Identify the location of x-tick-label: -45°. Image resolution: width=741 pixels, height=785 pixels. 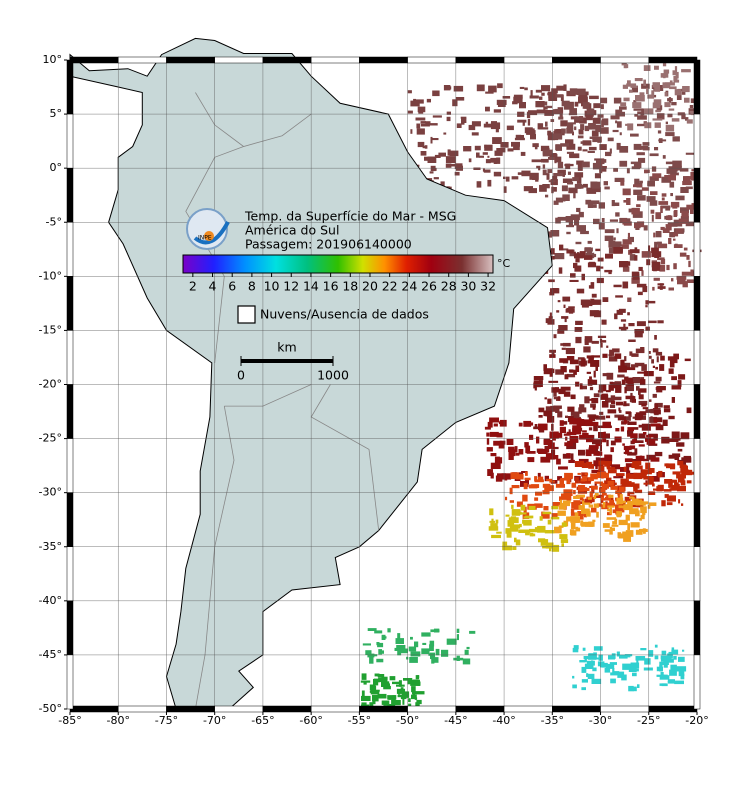
(455, 720).